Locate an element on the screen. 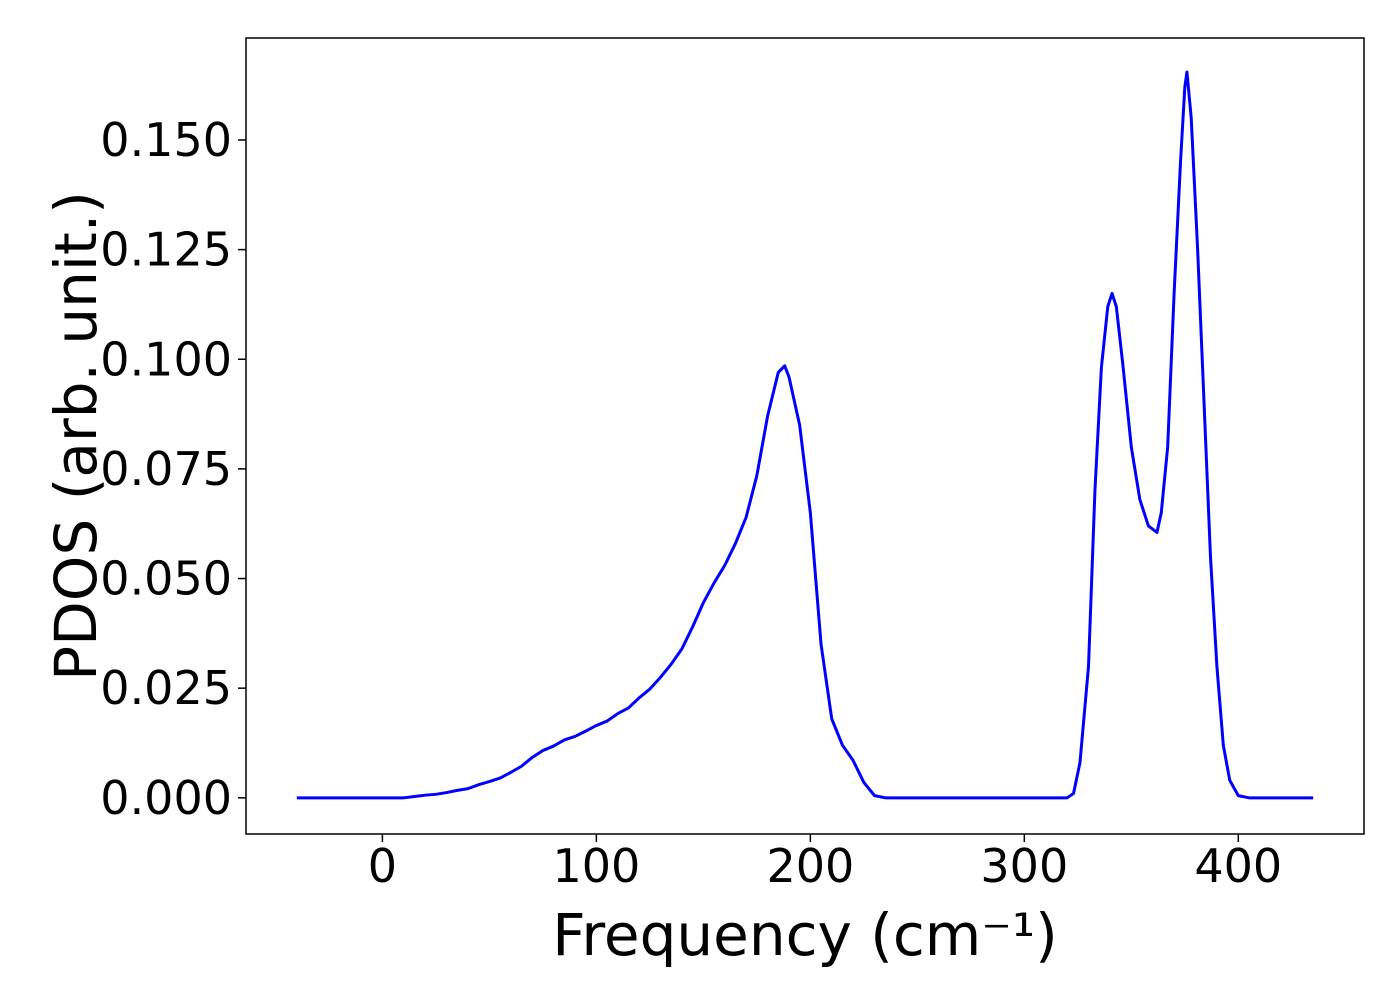 The image size is (1400, 1004). y-tick-label: 0.125 is located at coordinates (166, 250).